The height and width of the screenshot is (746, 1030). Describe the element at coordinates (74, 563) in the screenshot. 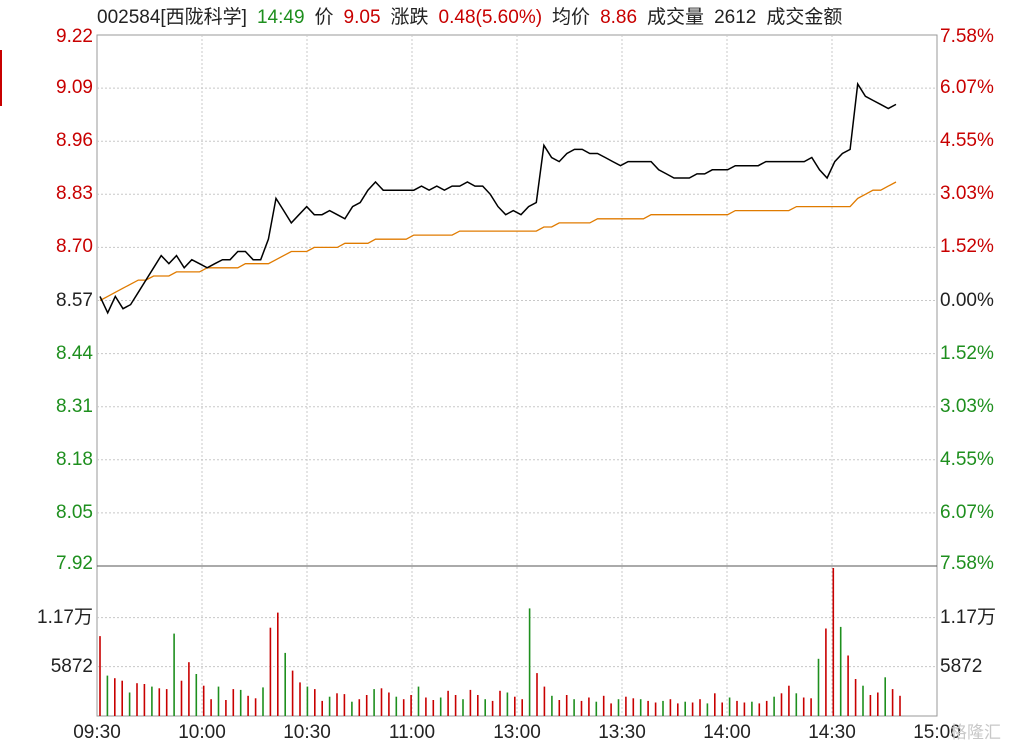

I see `left-price-tick: 7.92` at that location.